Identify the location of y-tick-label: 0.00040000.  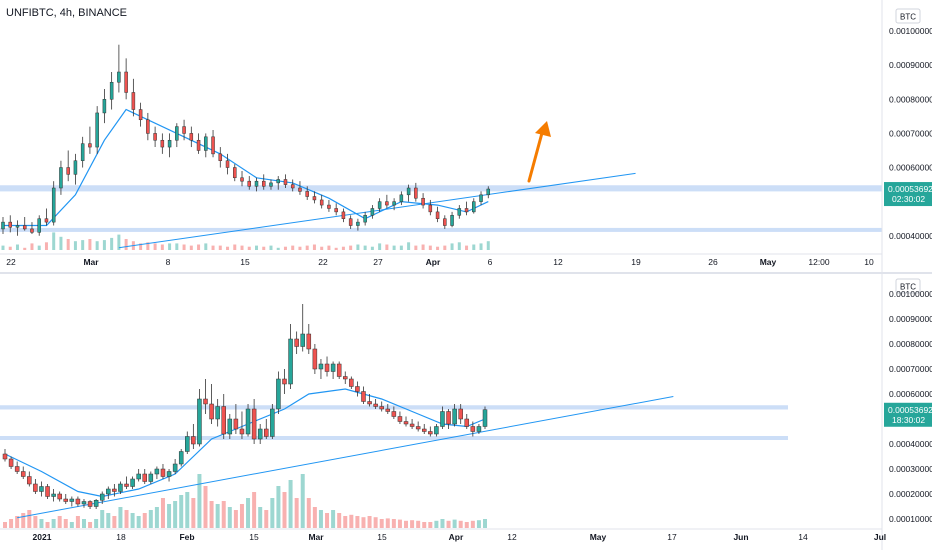
(910, 236).